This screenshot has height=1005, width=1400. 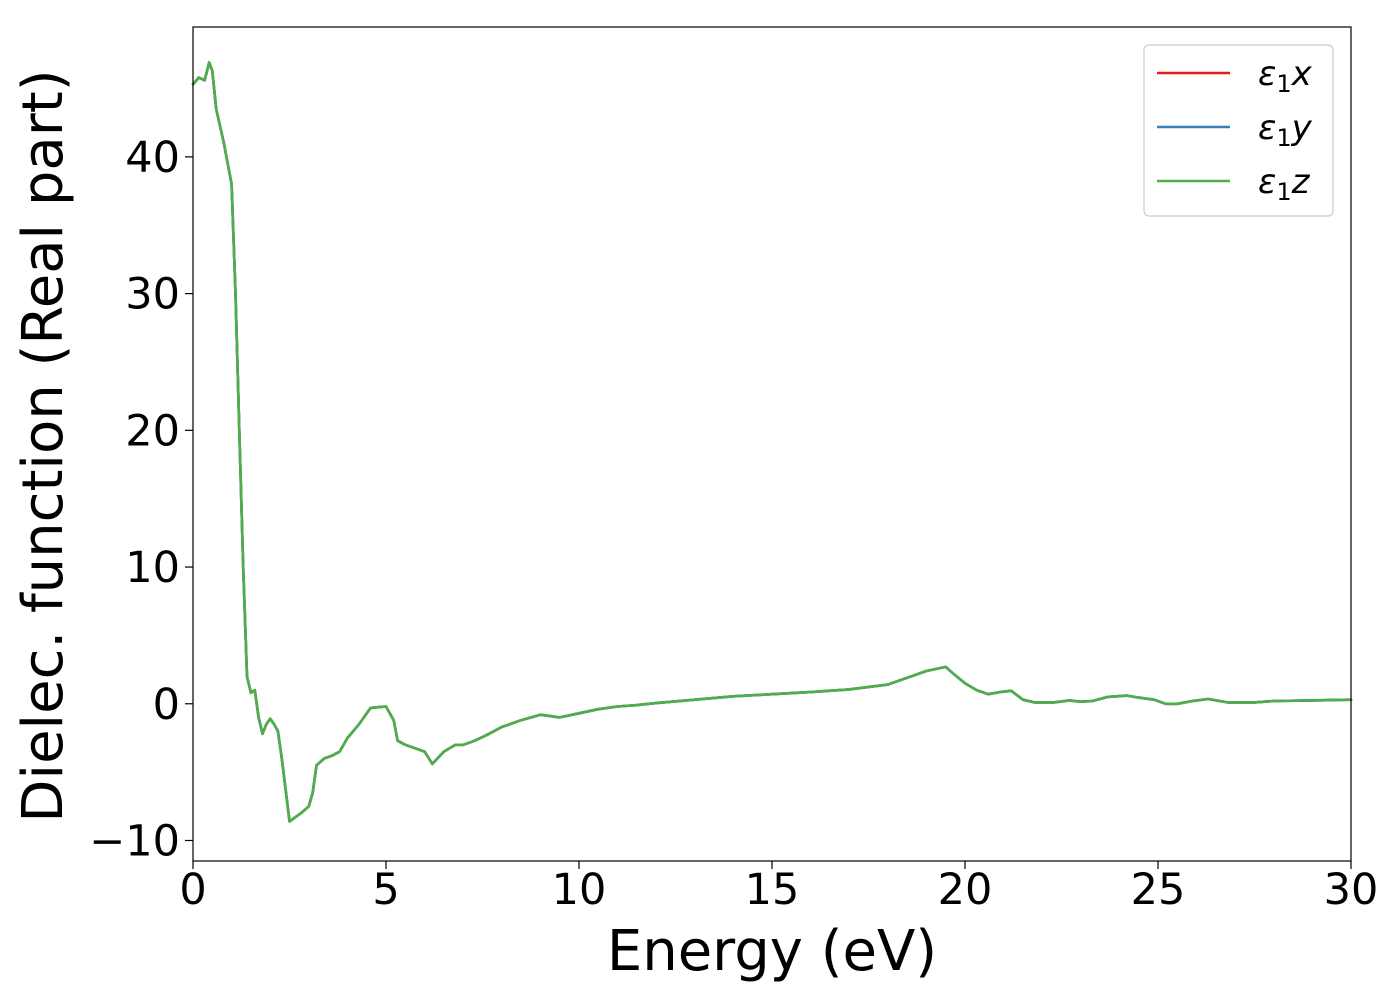 I want to click on legend-box, so click(x=1238, y=130).